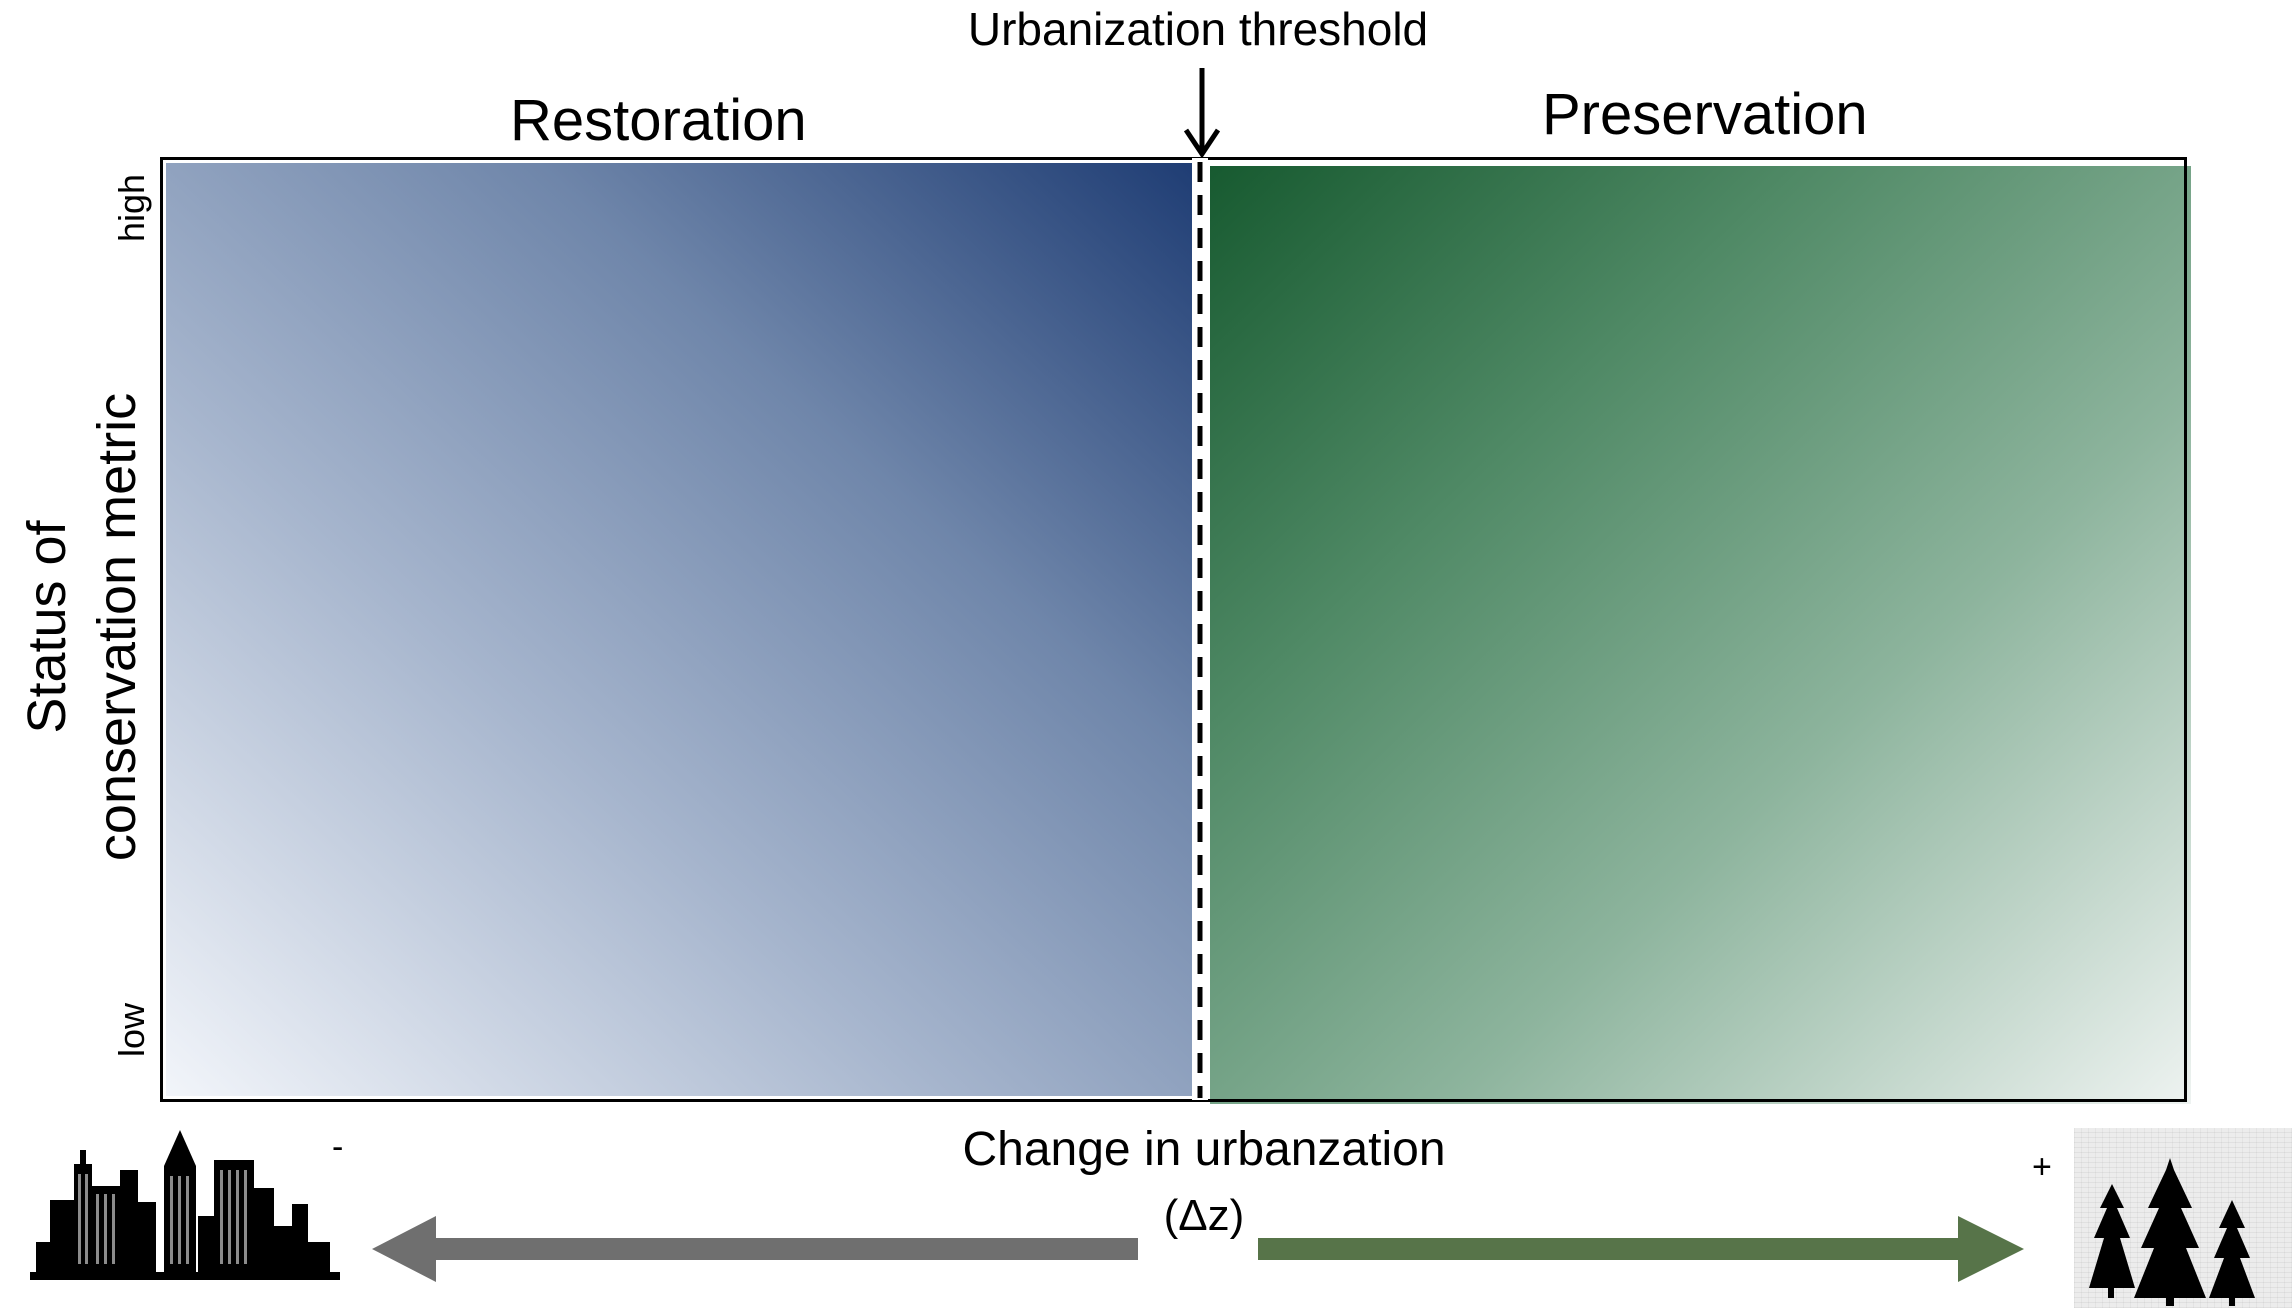 Image resolution: width=2292 pixels, height=1308 pixels. I want to click on trees-image, so click(2183, 1218).